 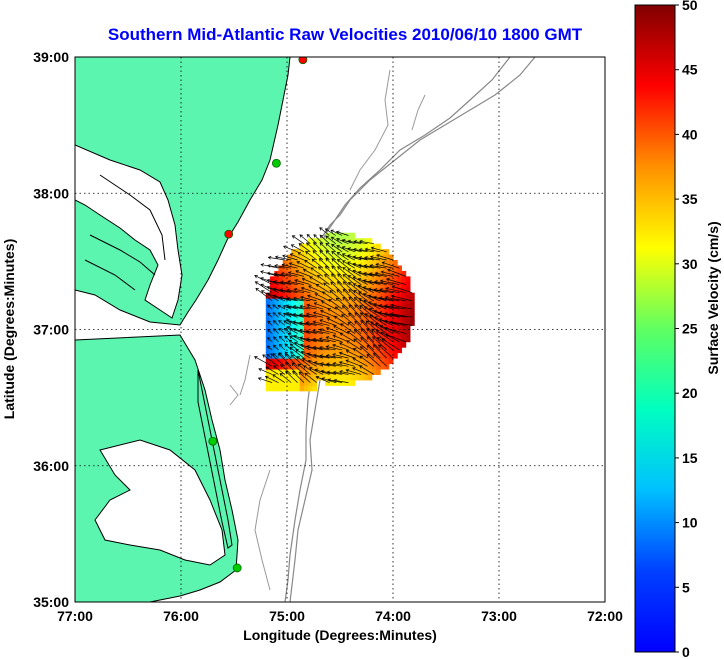 What do you see at coordinates (340, 616) in the screenshot?
I see `x-ticks: 77:00 76:00 75:00 74:00 73:00 72:00` at bounding box center [340, 616].